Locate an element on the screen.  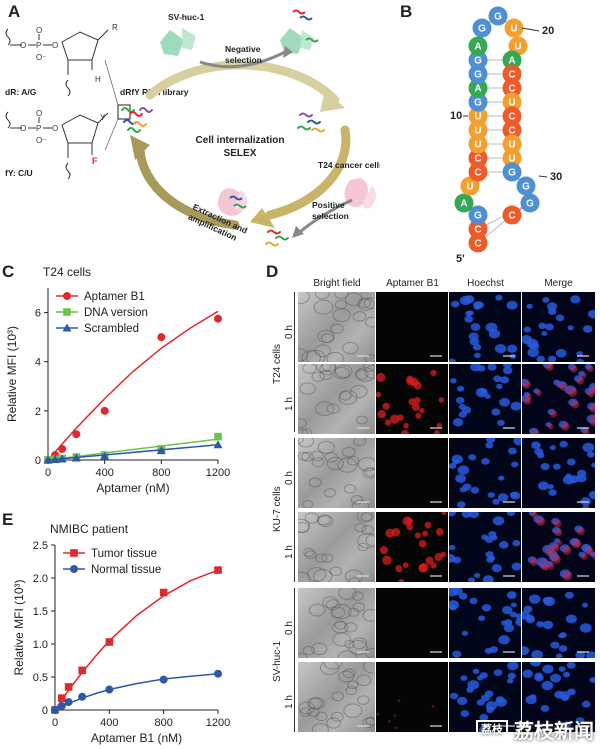
nucleotide-12: A is located at coordinates (478, 88).